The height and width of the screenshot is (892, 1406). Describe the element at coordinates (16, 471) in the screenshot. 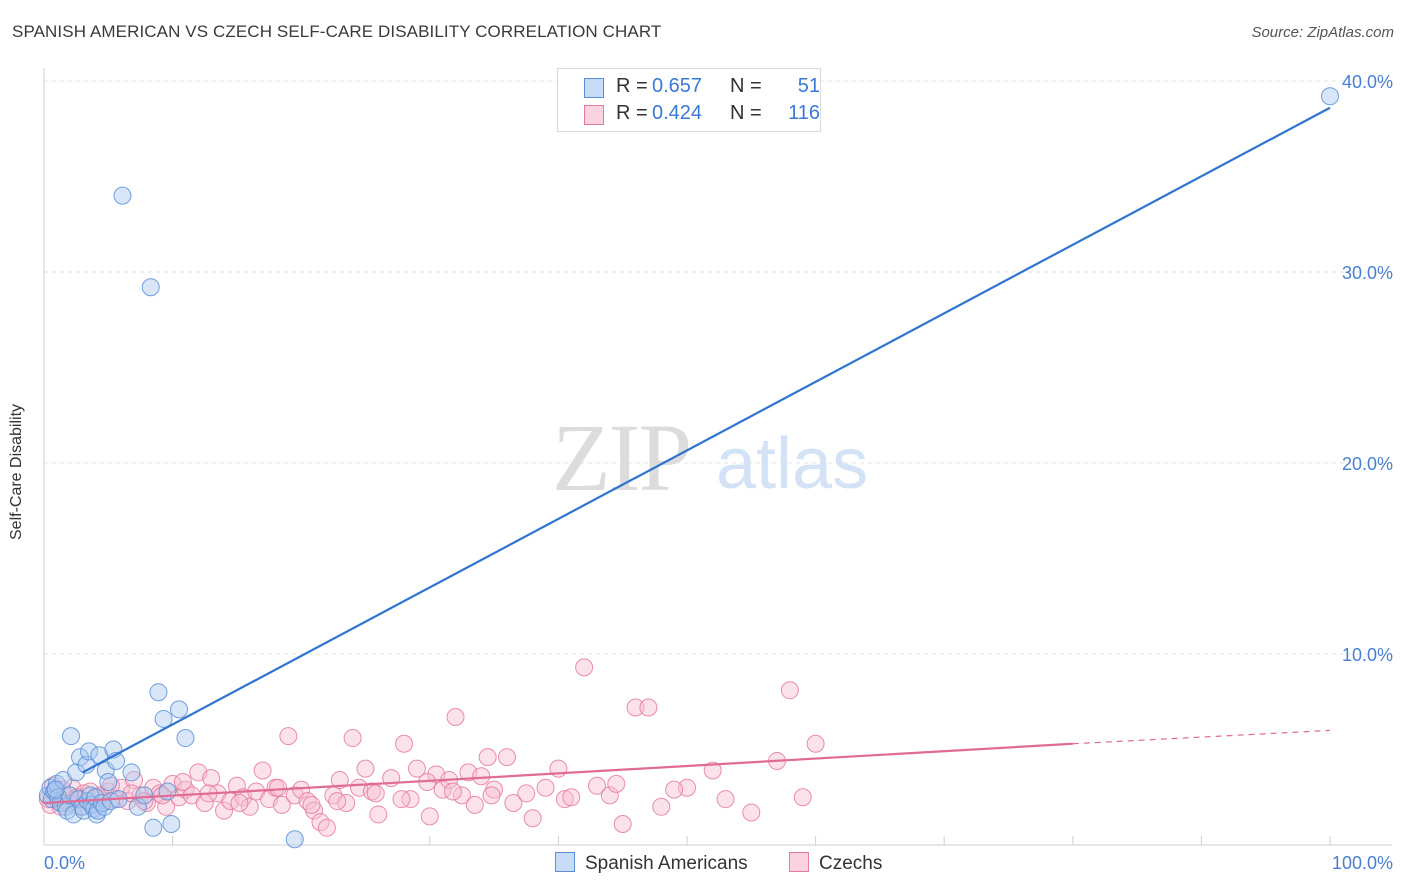

I see `y-axis-label: Self-Care Disability` at that location.